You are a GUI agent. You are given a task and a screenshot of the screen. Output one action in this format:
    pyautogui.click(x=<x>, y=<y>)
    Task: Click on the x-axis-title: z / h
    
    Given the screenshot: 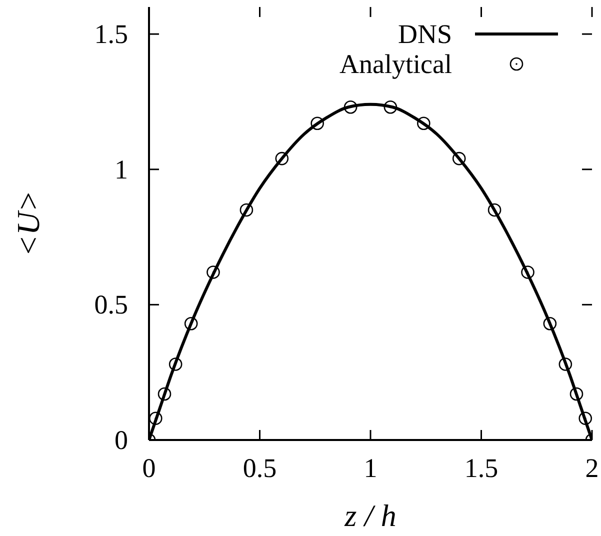 What is the action you would take?
    pyautogui.click(x=370, y=515)
    